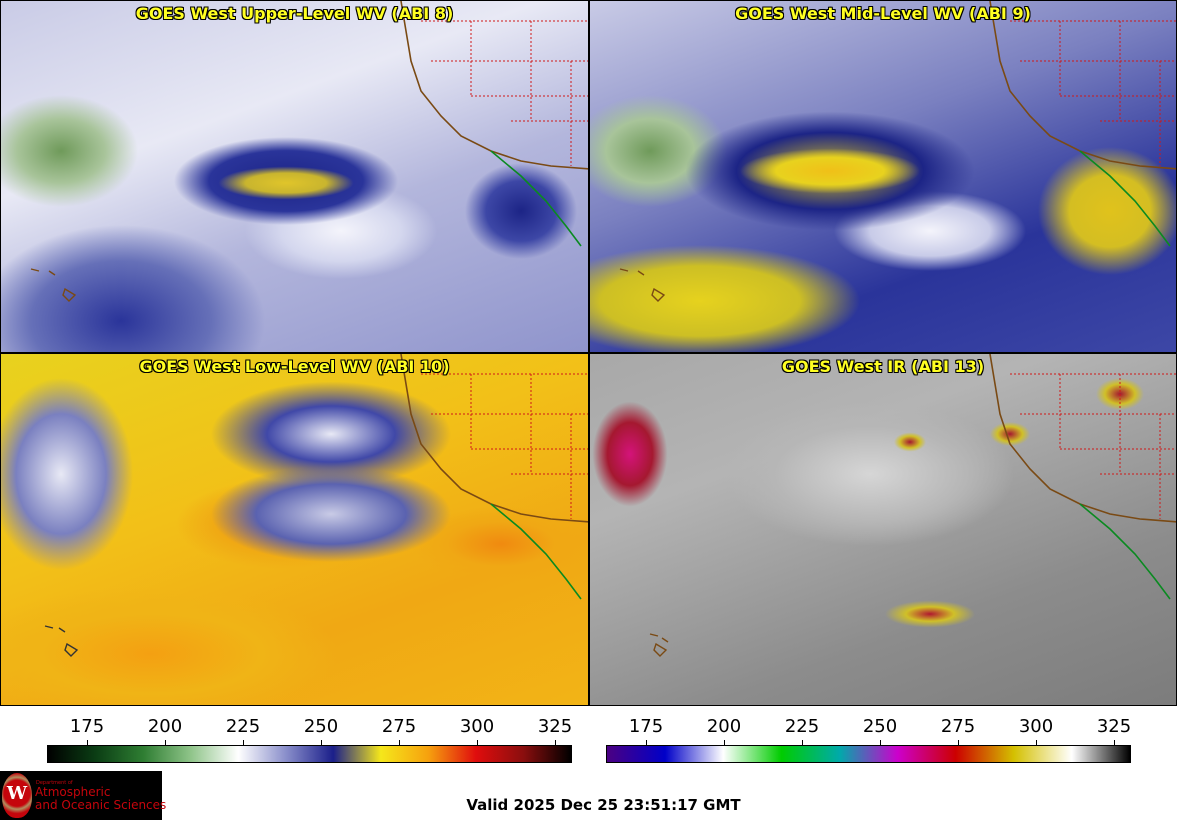  I want to click on logo-name-line2: and Oceanic Sciences, so click(101, 805).